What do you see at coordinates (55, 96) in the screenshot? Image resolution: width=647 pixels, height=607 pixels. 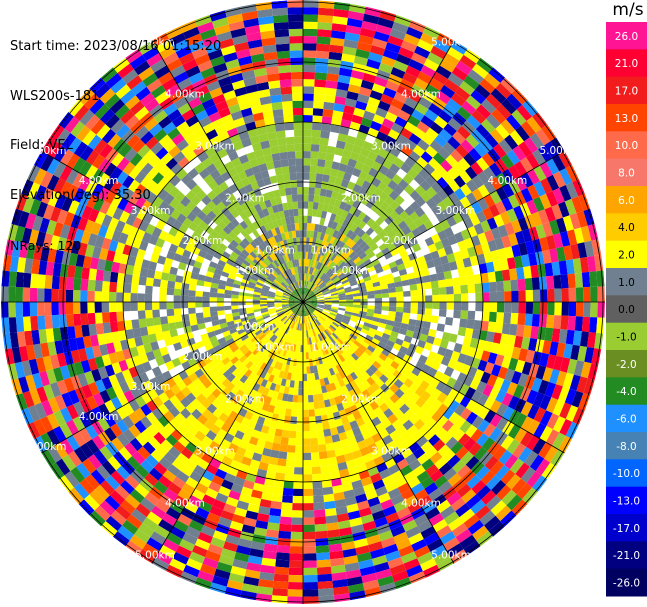 I see `instrument-label: WLS200s-181` at bounding box center [55, 96].